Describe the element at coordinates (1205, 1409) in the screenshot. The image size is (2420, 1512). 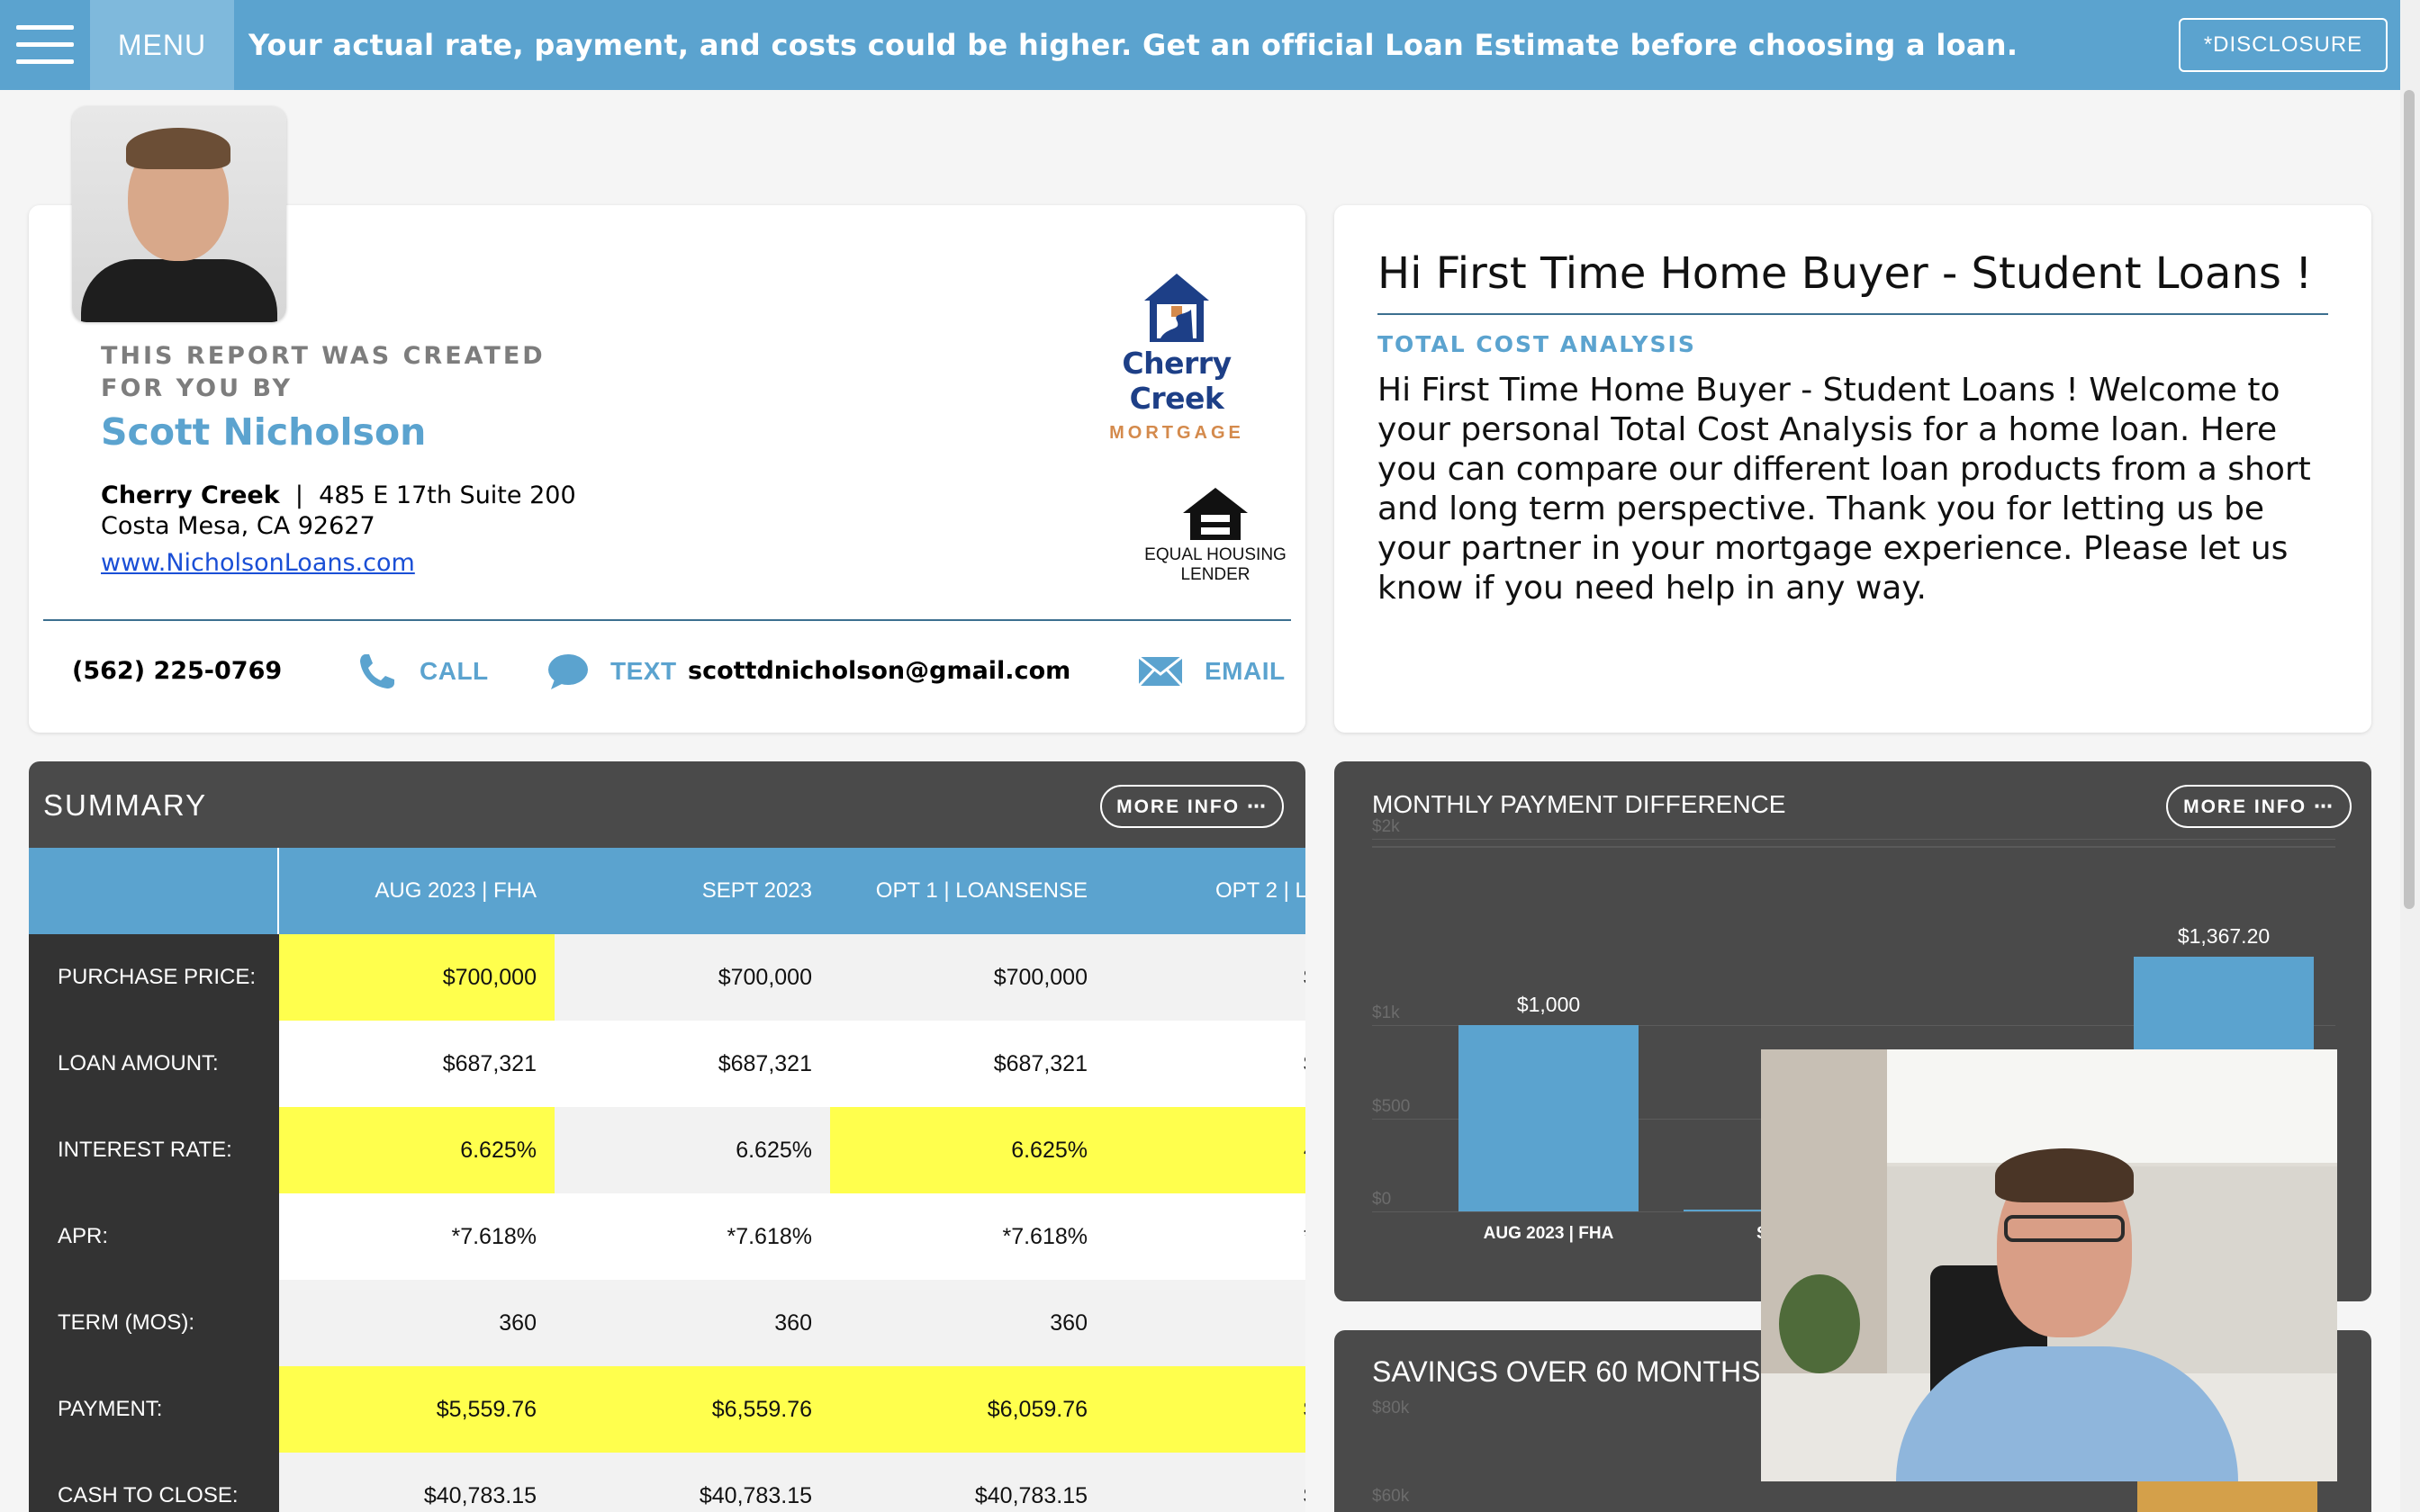
I see `table-cell: $5,` at that location.